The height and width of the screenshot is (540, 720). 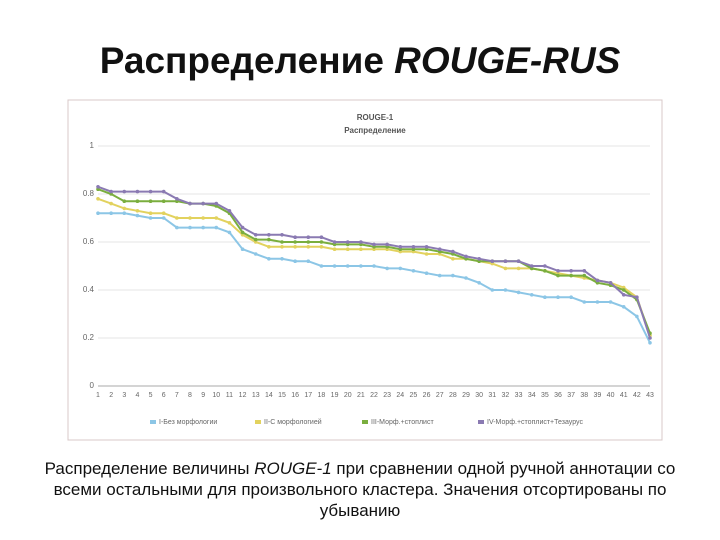 I want to click on x-tick-label: 14, so click(x=269, y=395).